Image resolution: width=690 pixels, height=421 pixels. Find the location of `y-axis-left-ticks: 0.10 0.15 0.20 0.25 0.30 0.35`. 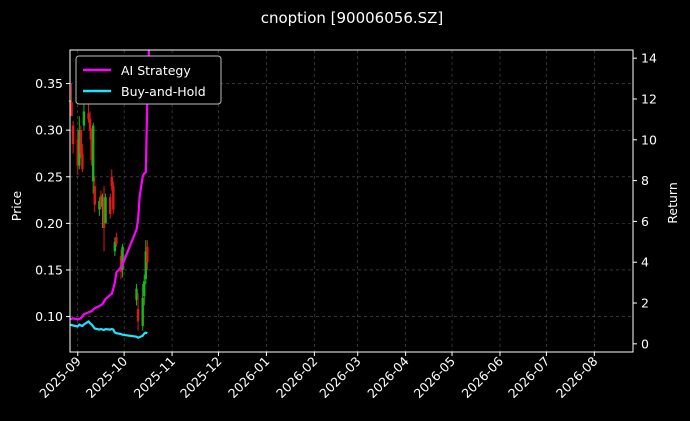

y-axis-left-ticks: 0.10 0.15 0.20 0.25 0.30 0.35 is located at coordinates (52, 200).